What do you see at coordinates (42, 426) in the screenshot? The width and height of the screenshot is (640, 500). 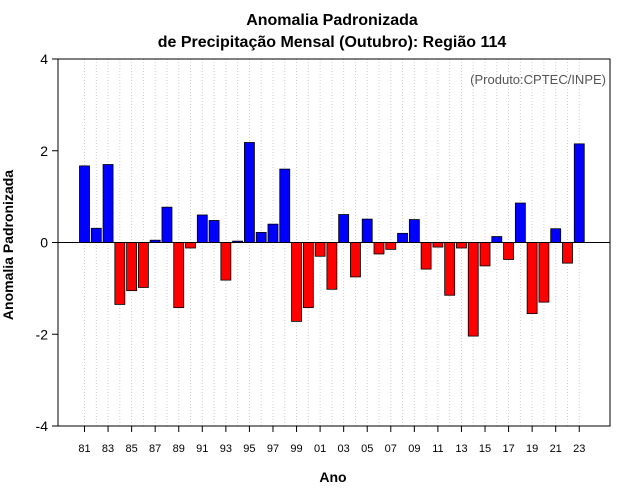 I see `y-tick-label: -4` at bounding box center [42, 426].